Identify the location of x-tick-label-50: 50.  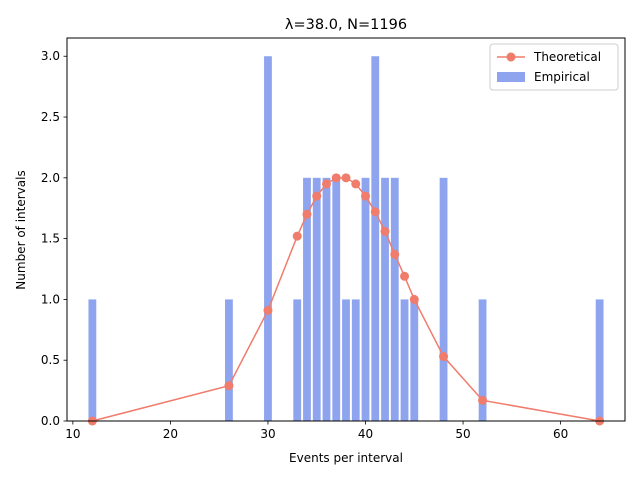
(462, 434).